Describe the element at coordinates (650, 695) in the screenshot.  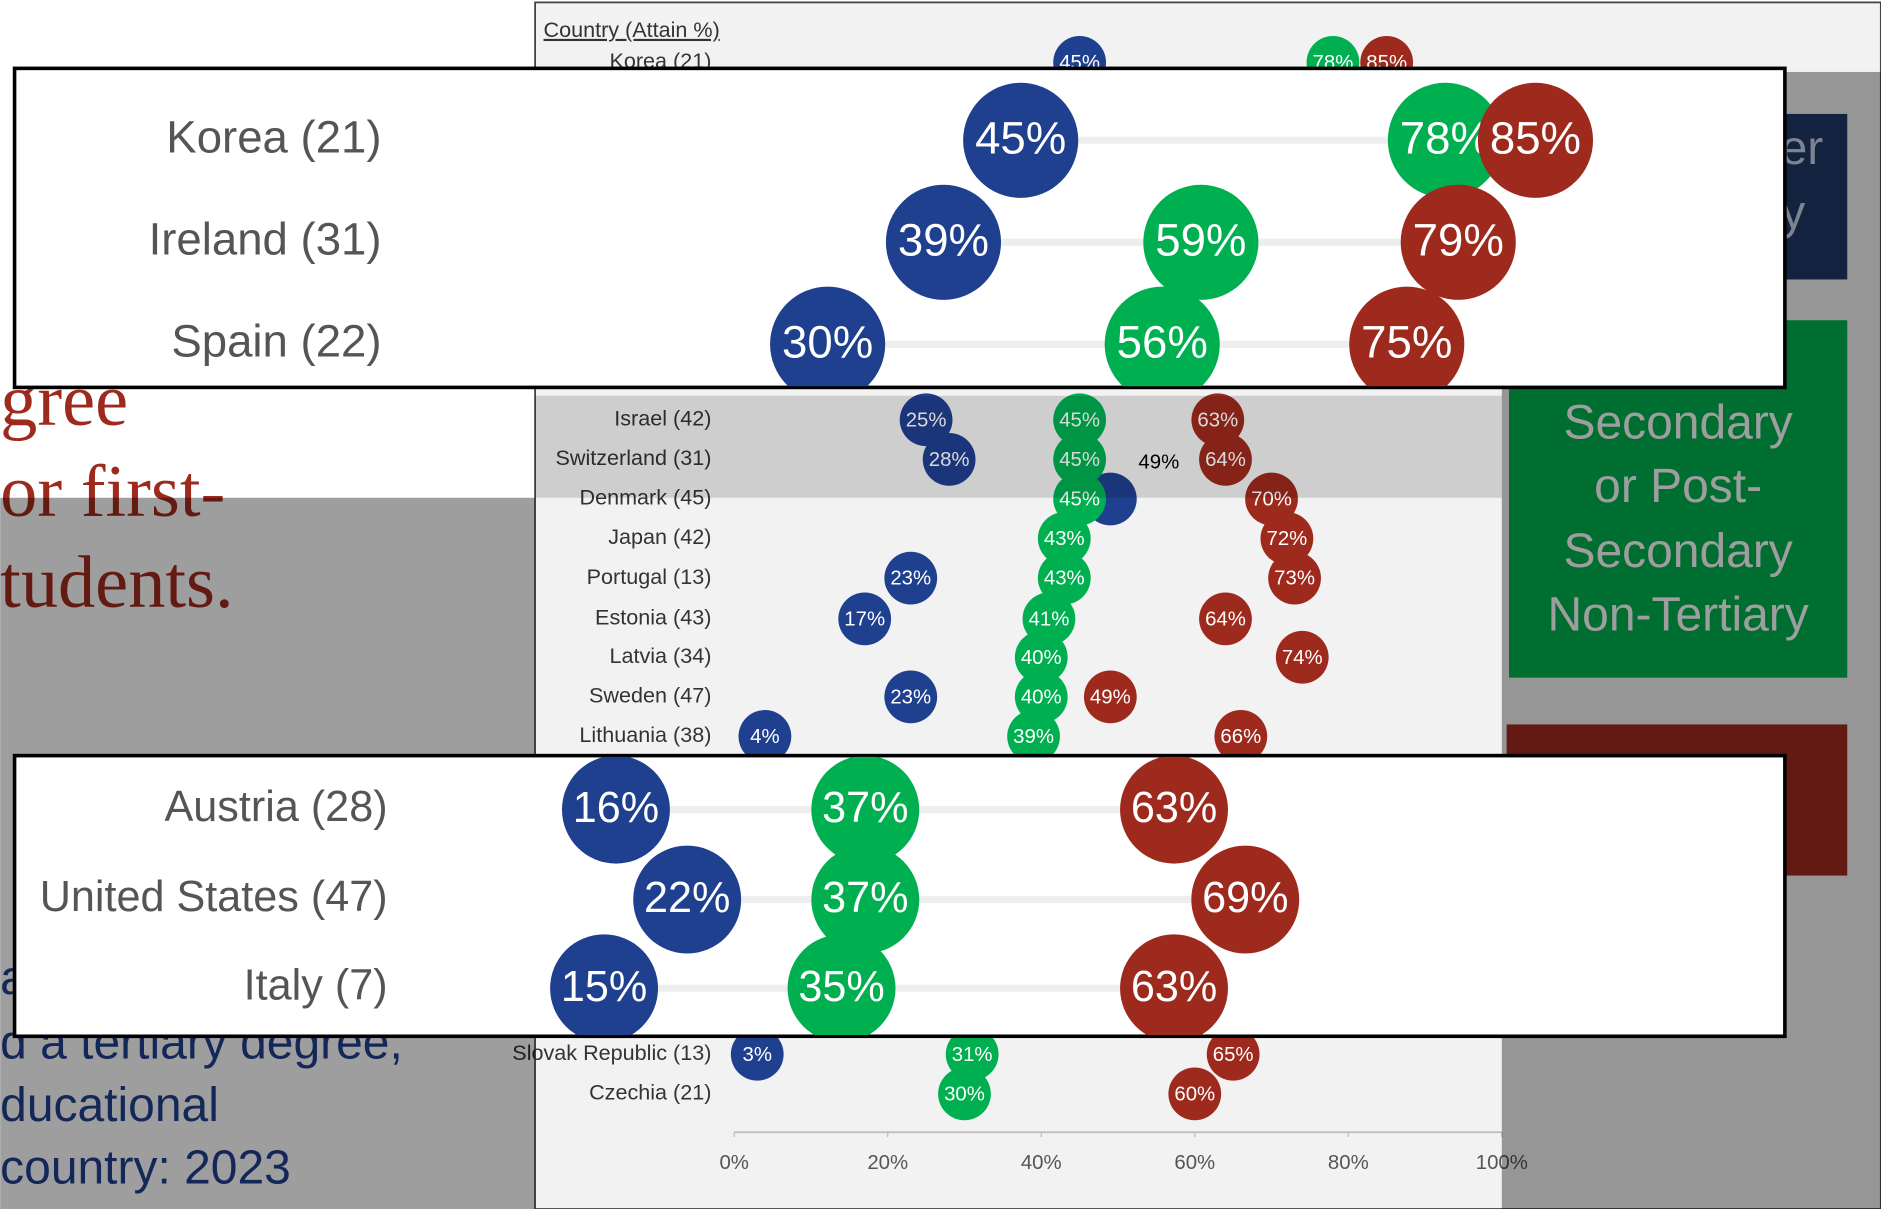
I see `category-label: Sweden (47)` at that location.